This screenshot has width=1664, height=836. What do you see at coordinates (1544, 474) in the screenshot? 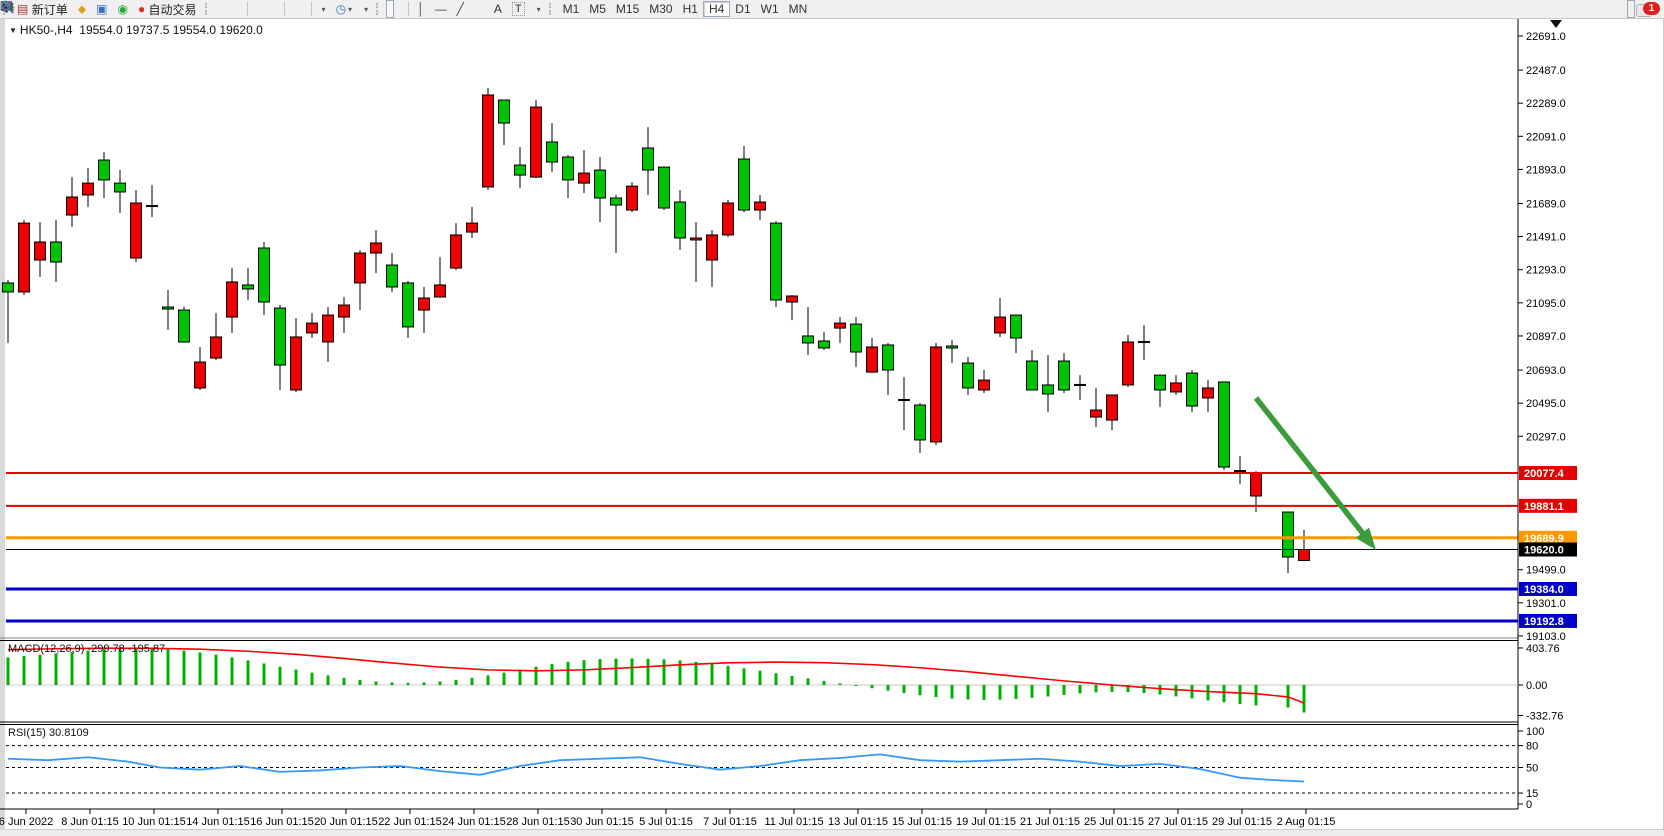
I see `svg-text: 20077.4` at bounding box center [1544, 474].